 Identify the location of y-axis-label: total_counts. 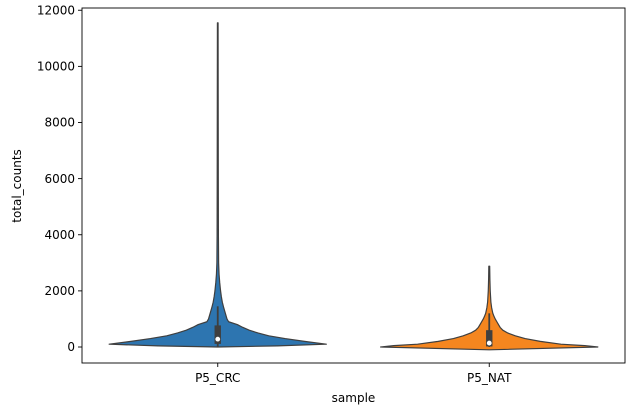
(17, 186).